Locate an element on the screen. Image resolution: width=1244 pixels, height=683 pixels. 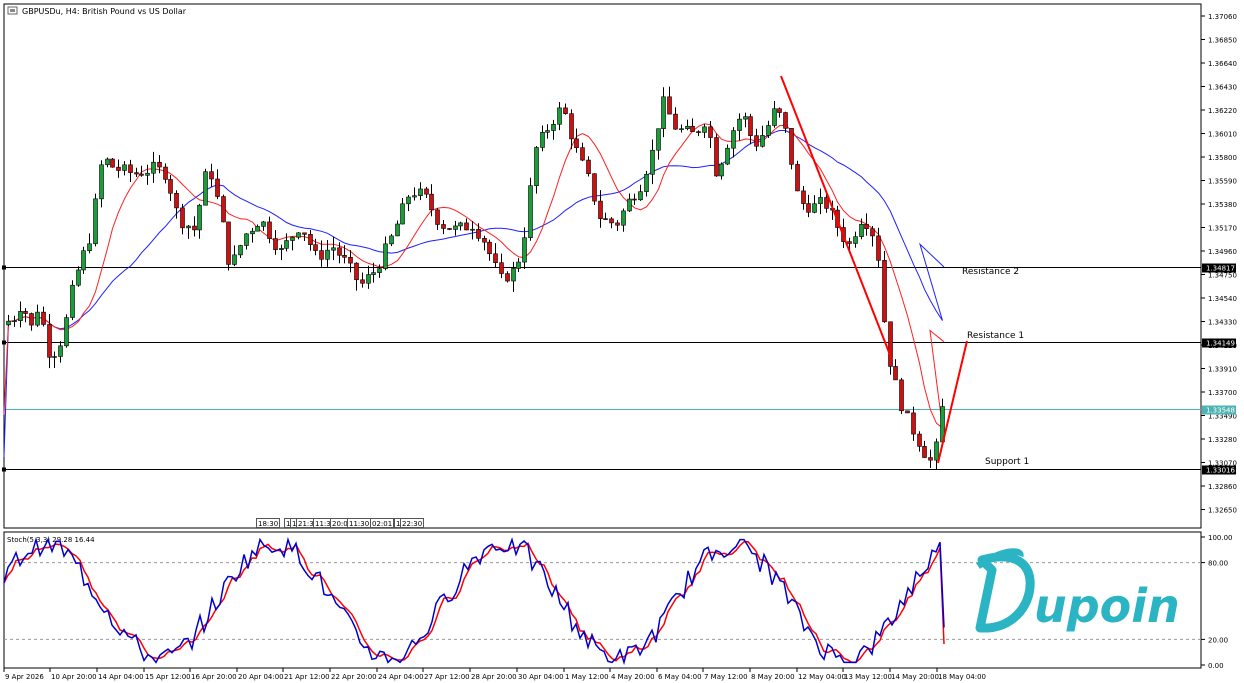
projected-rebound-line is located at coordinates (952, 402).